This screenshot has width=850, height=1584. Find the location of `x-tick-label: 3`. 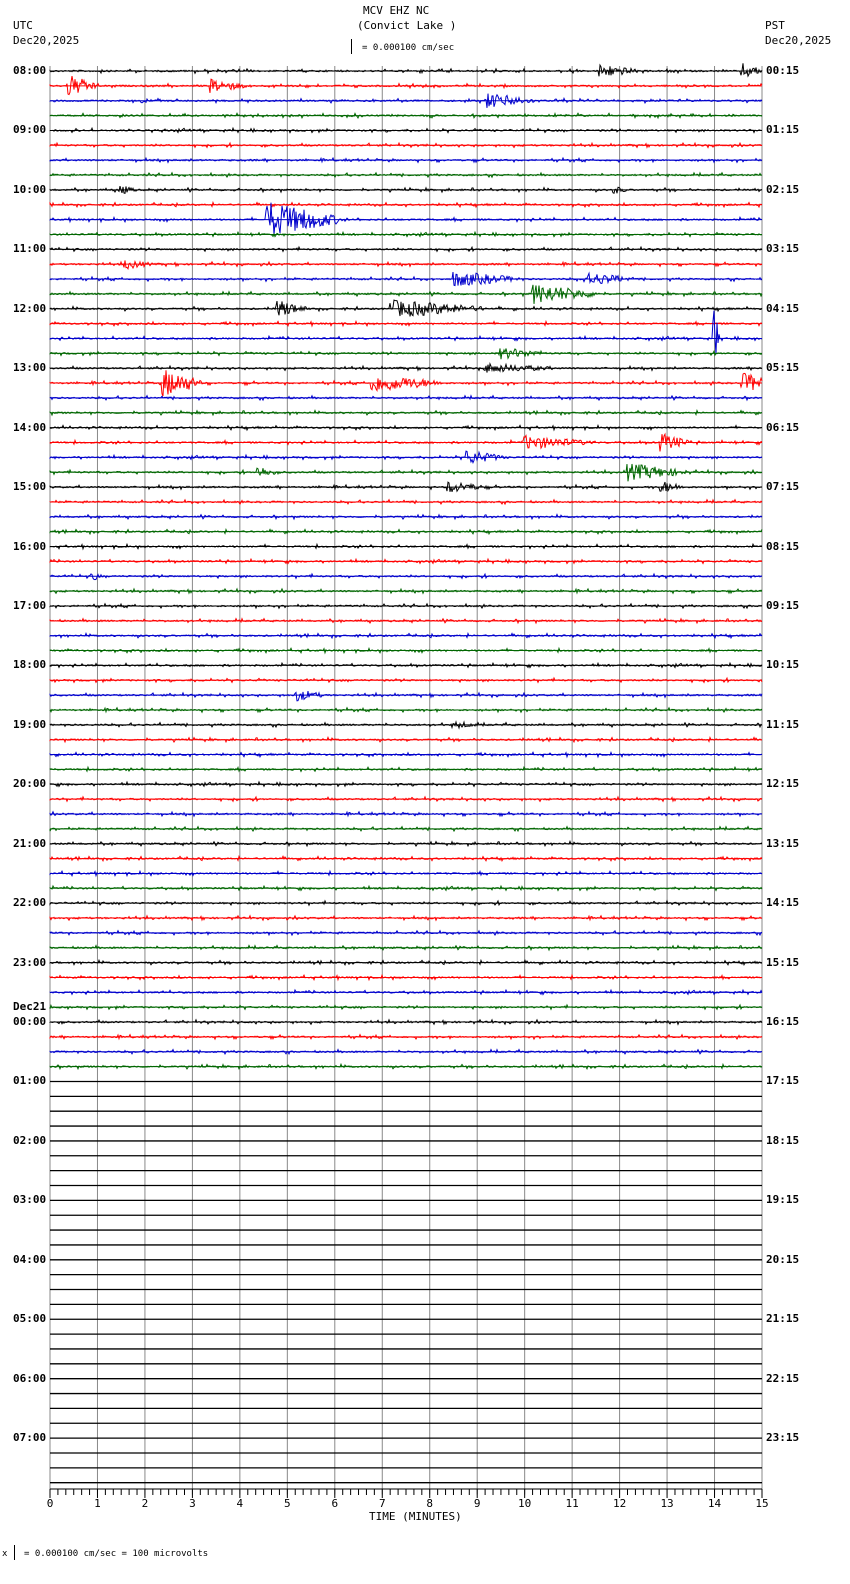

x-tick-label: 3 is located at coordinates (192, 1503).